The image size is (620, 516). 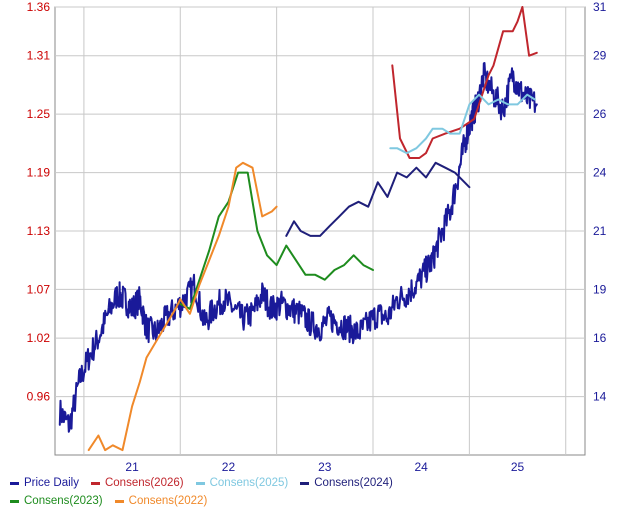 I want to click on legend-item-price: Price Daily, so click(x=44, y=483).